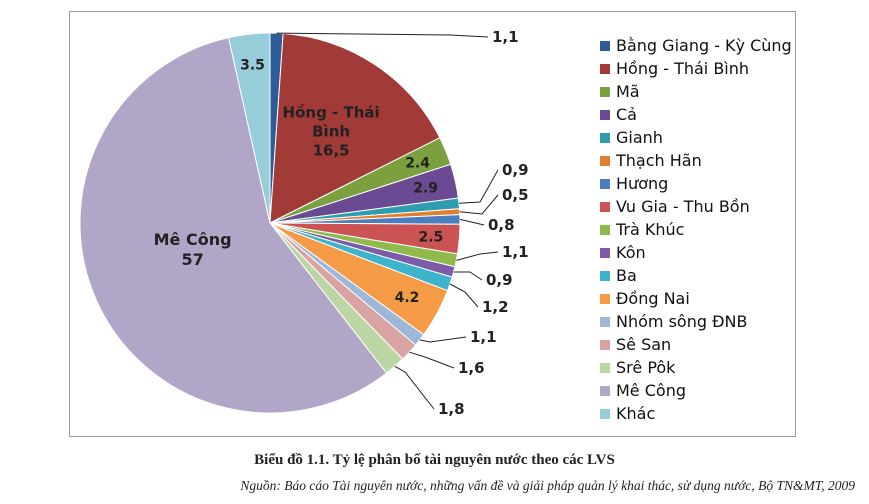 The width and height of the screenshot is (869, 504). I want to click on slice-label-14: 1,8, so click(451, 409).